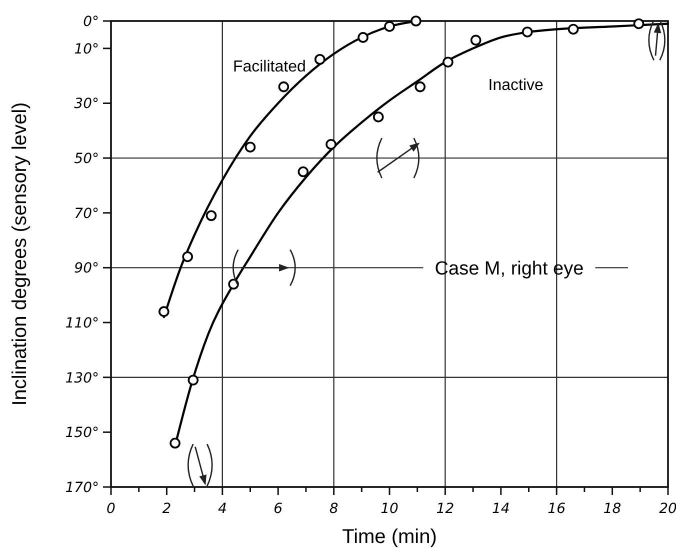 The height and width of the screenshot is (555, 676). I want to click on y-tick-label: 130°, so click(82, 378).